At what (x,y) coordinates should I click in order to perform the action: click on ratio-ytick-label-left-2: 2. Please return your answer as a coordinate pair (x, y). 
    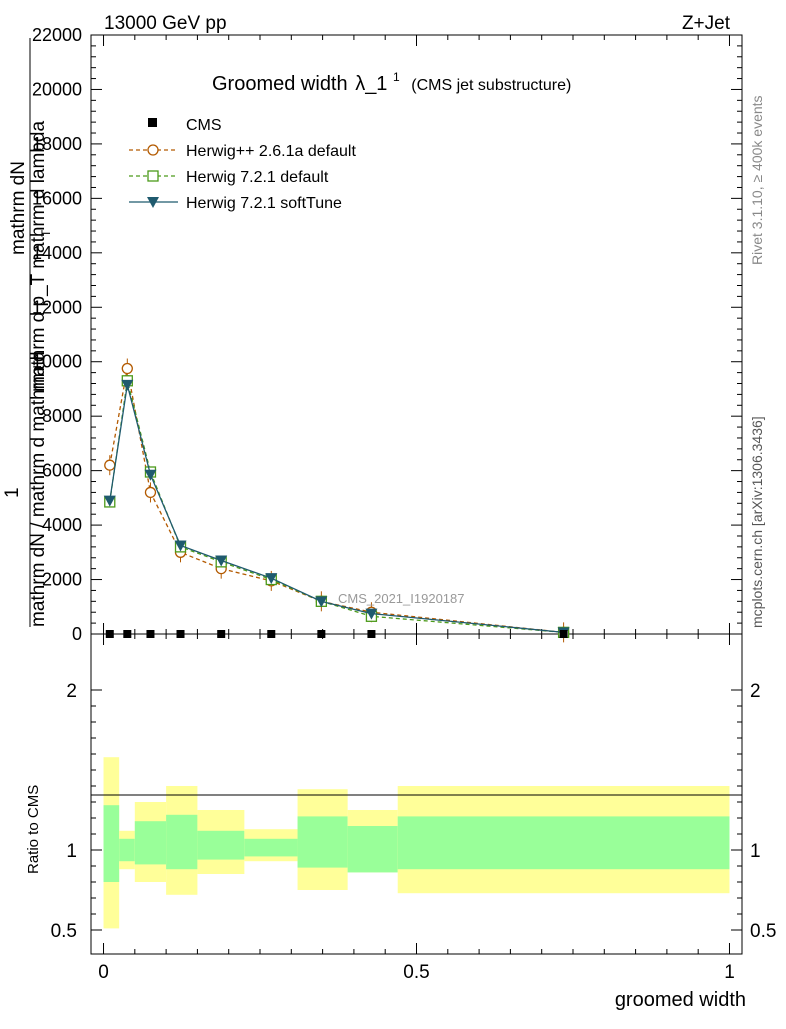
    Looking at the image, I should click on (71, 691).